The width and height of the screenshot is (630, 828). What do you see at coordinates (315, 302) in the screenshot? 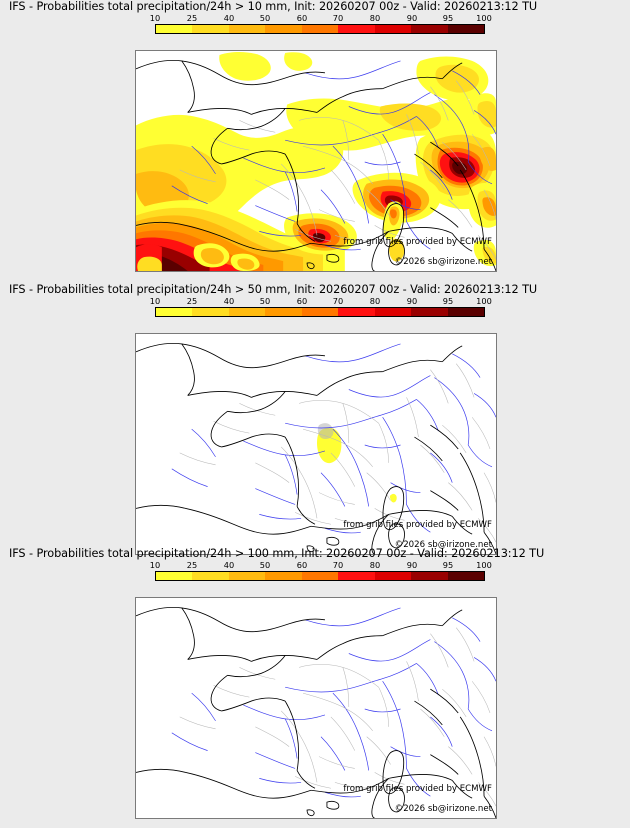
I see `colorbar-ticks-50mm: 10 25 40 50 60 70 80 90 95 100` at bounding box center [315, 302].